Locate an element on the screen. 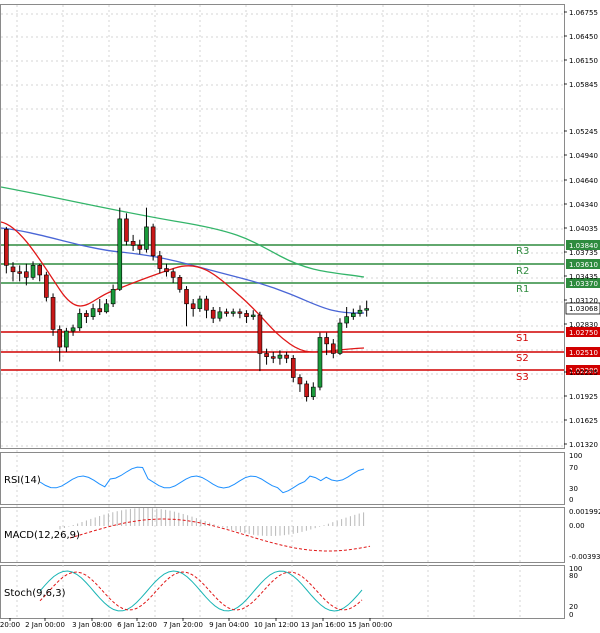  price-axis-label: 1.01625 is located at coordinates (583, 421).